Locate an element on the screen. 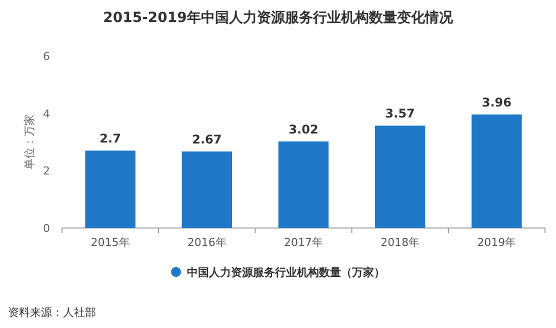 The height and width of the screenshot is (328, 556). x-tick-label: 2017年 is located at coordinates (303, 242).